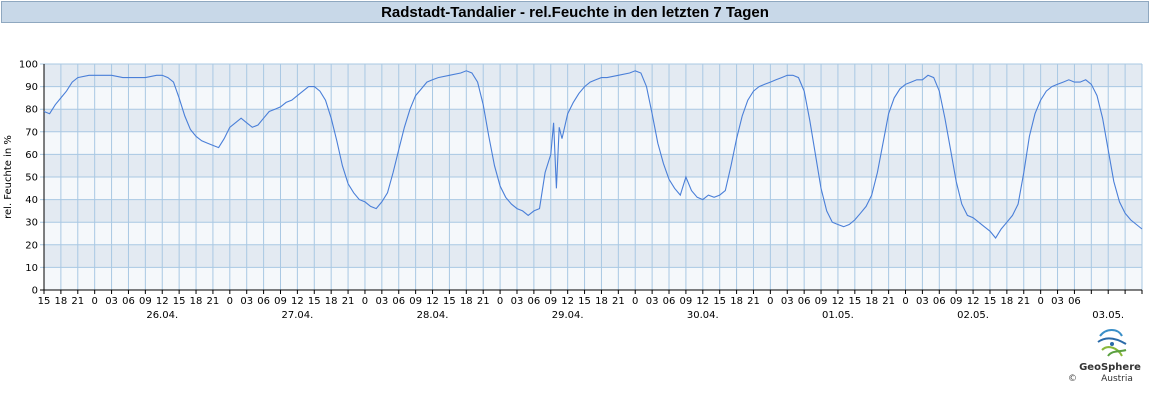 The width and height of the screenshot is (1152, 400). Describe the element at coordinates (1112, 343) in the screenshot. I see `geosphere-logo-icon` at that location.